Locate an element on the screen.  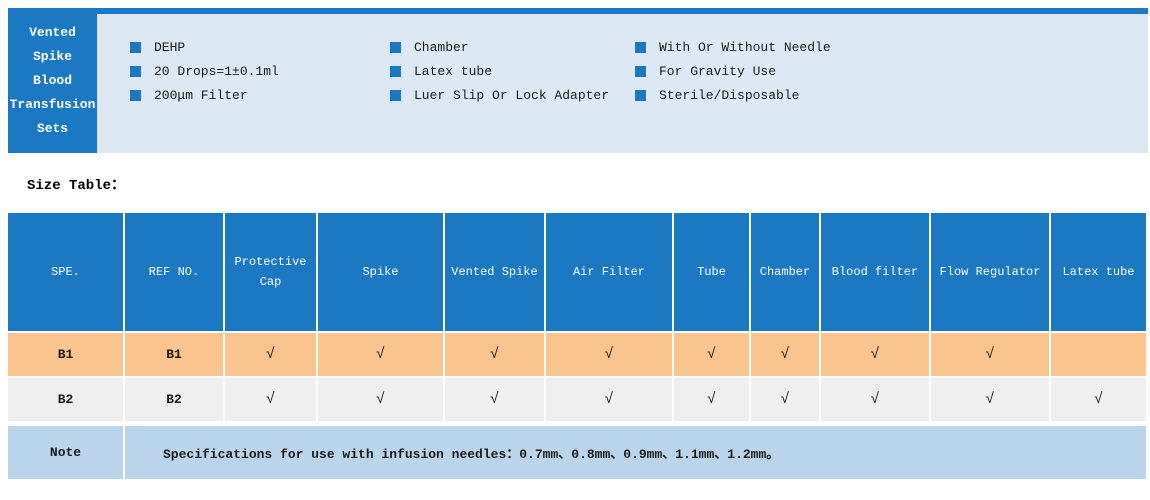
feature-label: Sterile/Disposable is located at coordinates (729, 95).